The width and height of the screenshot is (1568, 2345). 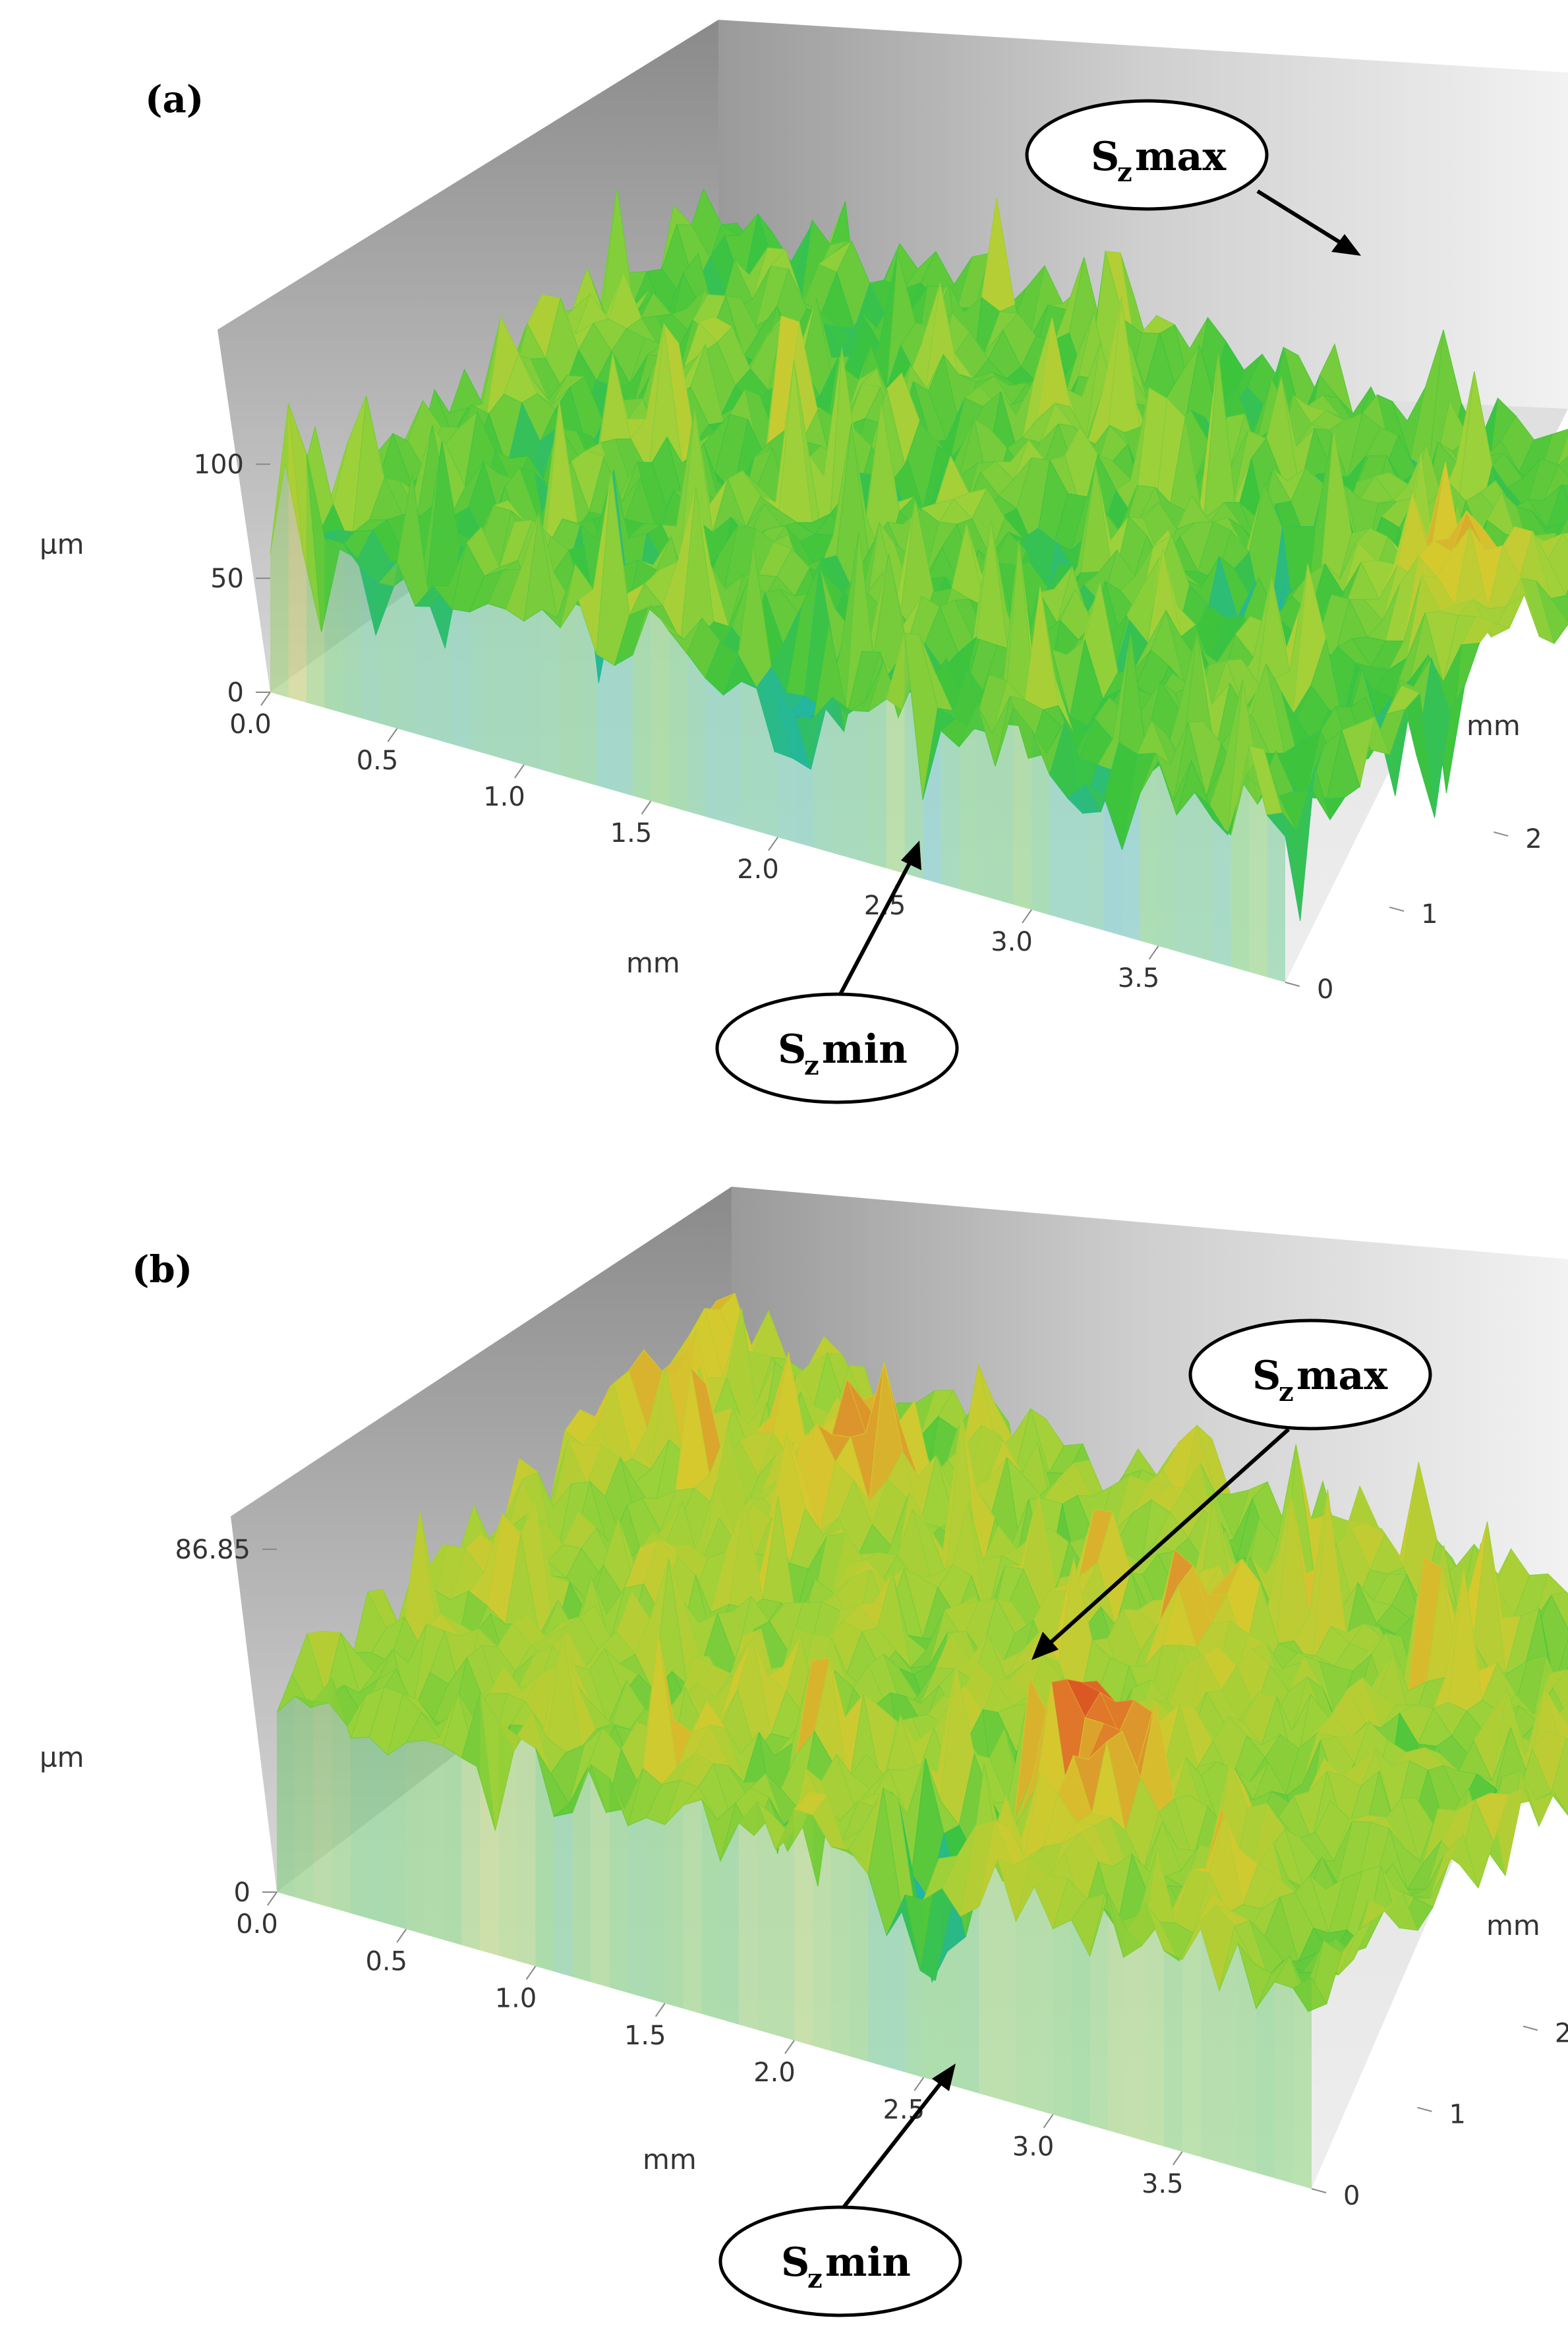 What do you see at coordinates (1286, 1392) in the screenshot?
I see `callout-szmax-b-sub: z` at bounding box center [1286, 1392].